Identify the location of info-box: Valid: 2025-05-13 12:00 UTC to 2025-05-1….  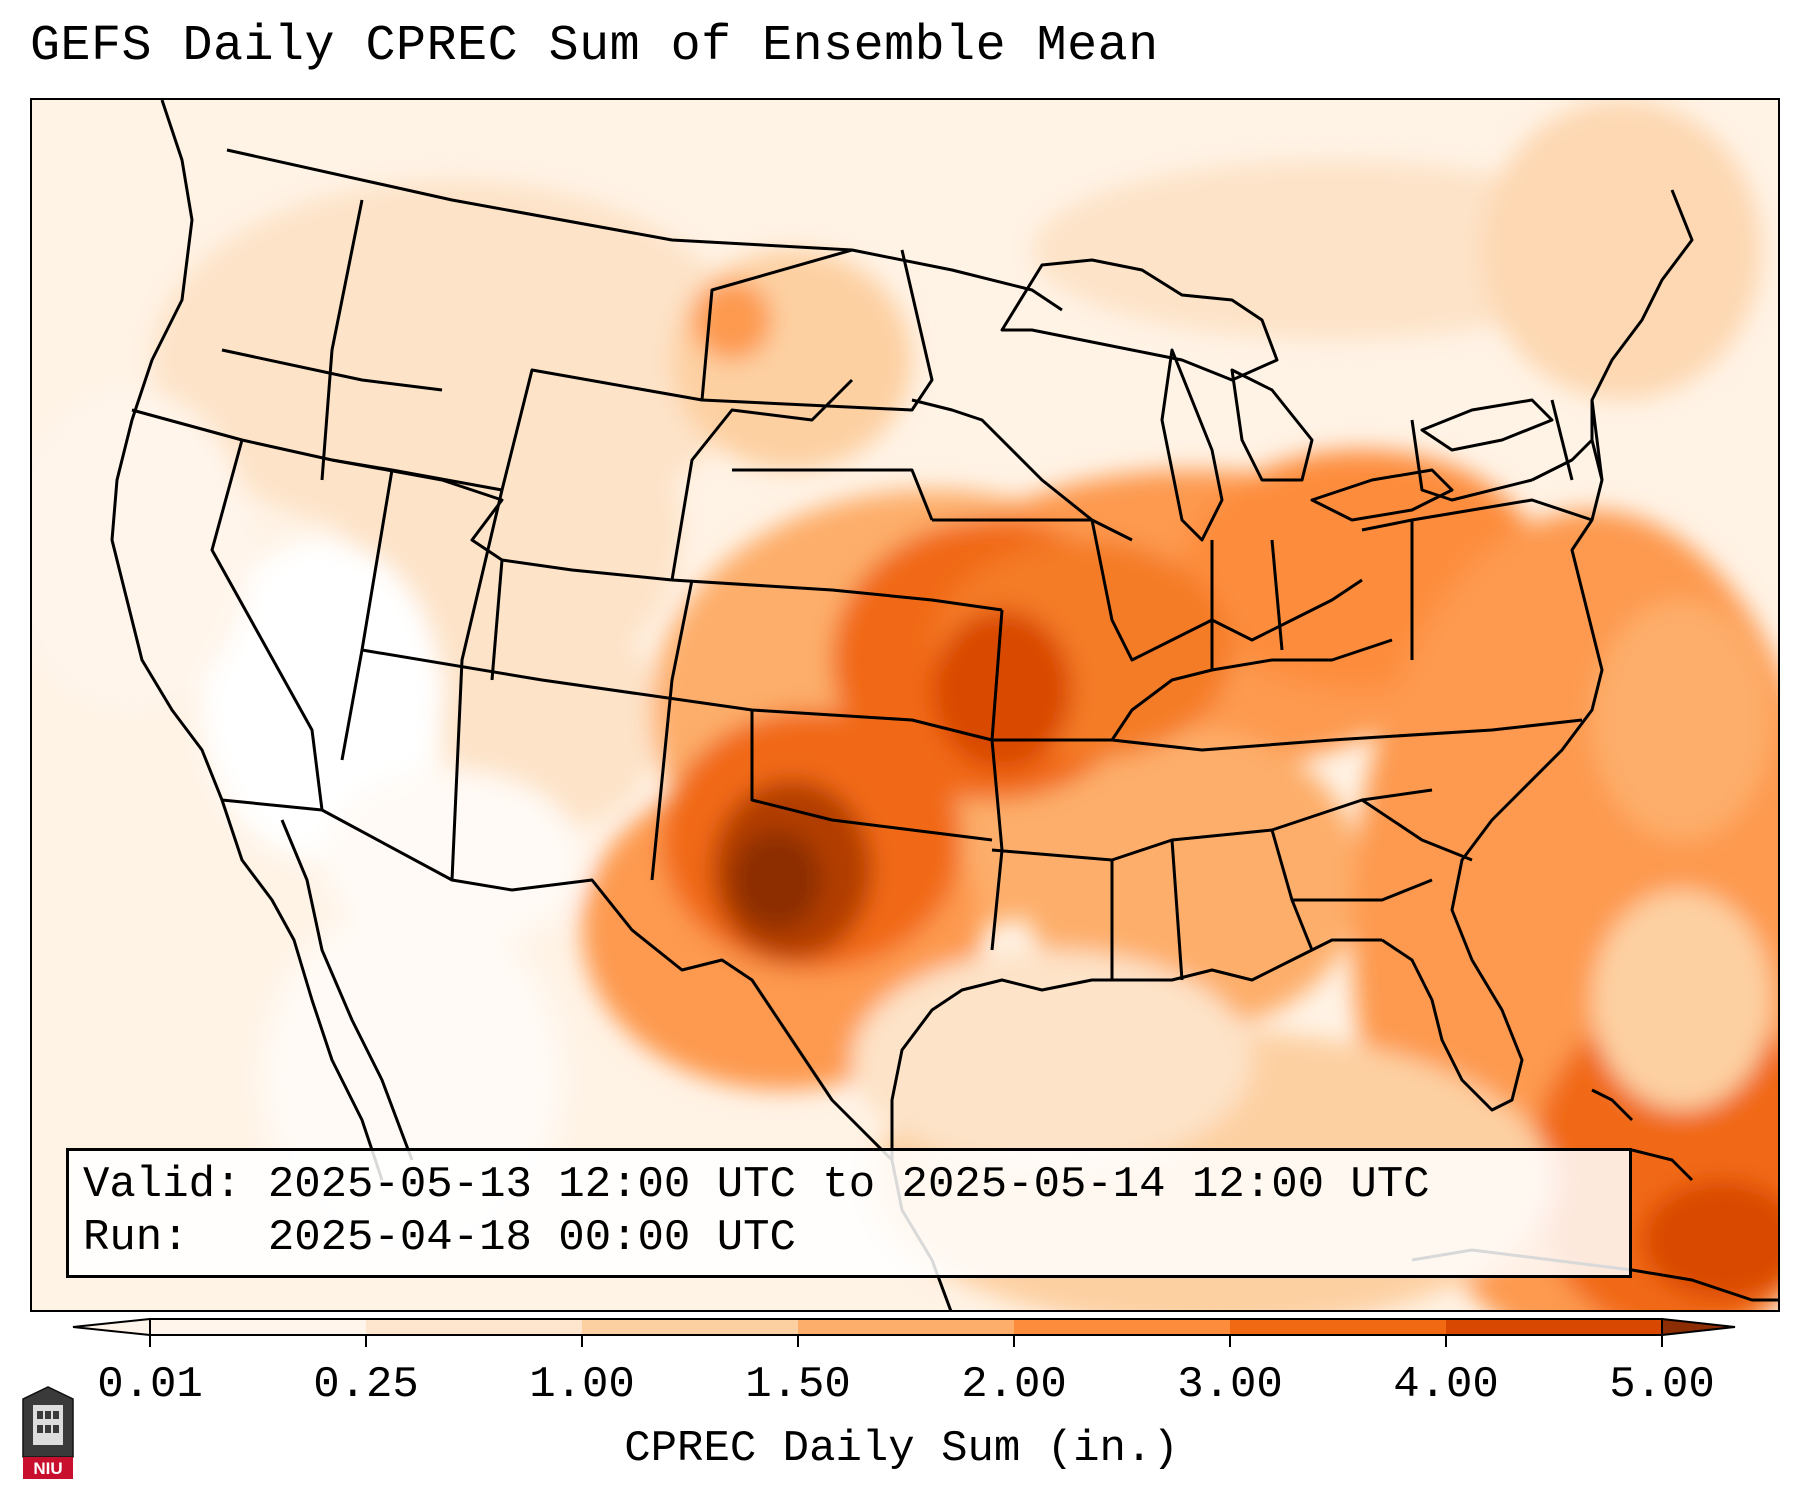
(849, 1213).